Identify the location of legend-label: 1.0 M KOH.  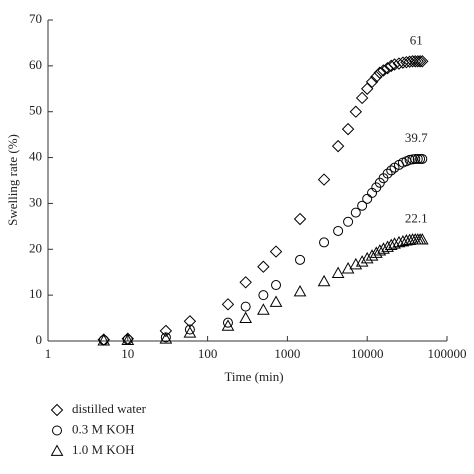
(103, 449).